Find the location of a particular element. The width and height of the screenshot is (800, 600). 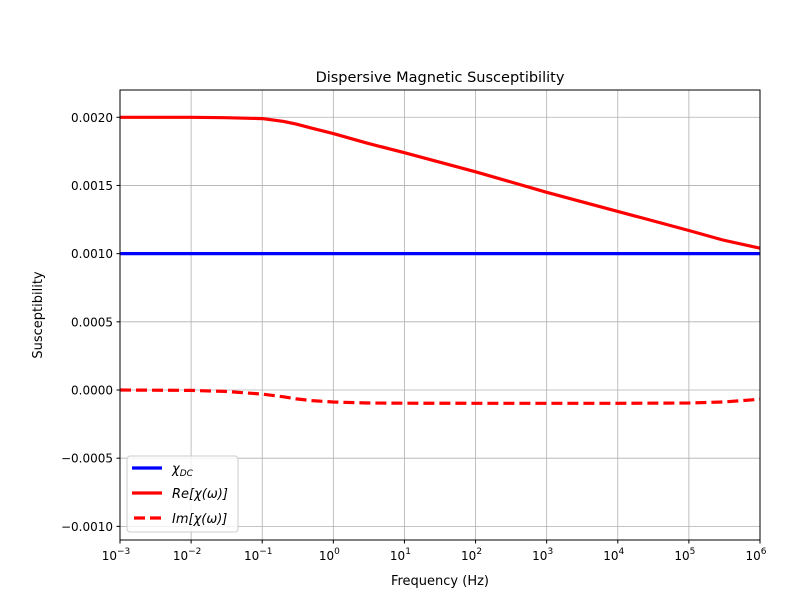

x-tick-label: 10⁰ is located at coordinates (329, 555).